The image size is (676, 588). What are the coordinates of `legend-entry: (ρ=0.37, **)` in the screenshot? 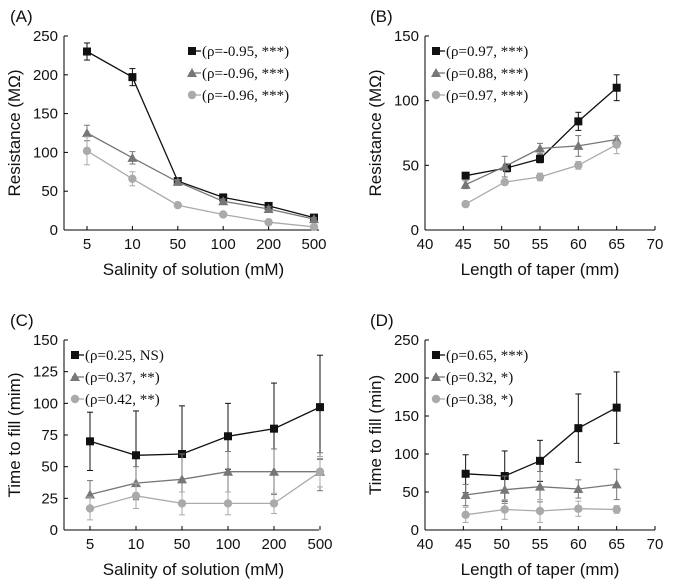 It's located at (122, 378).